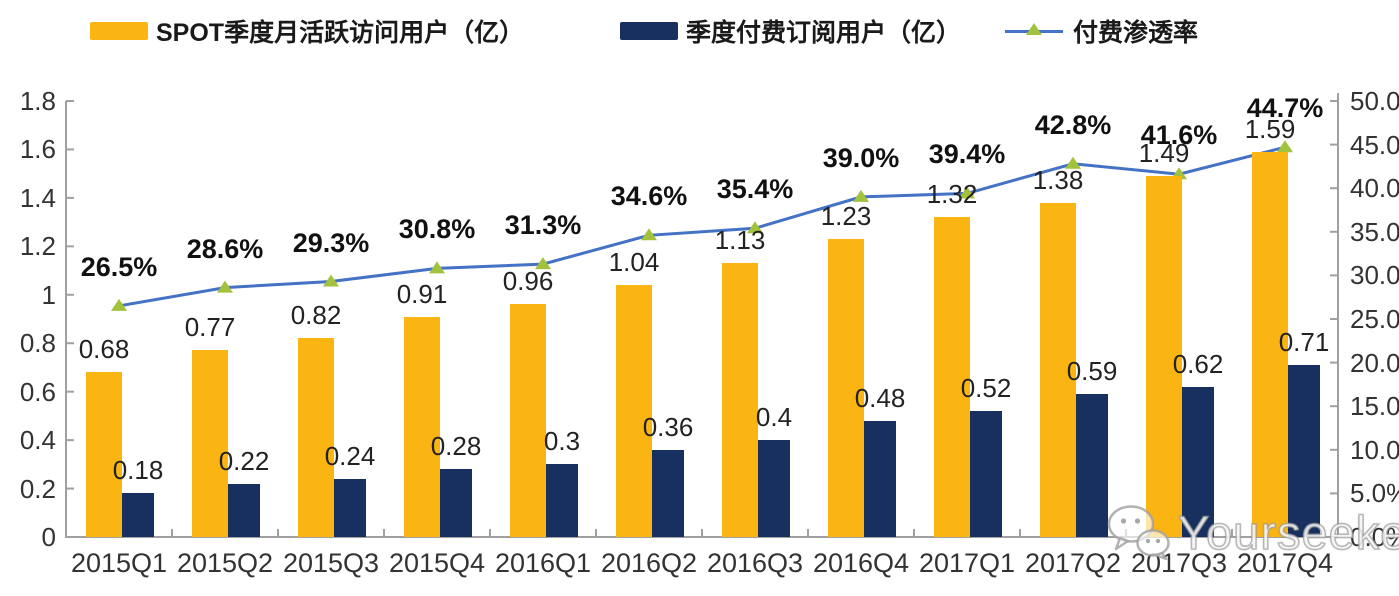 The image size is (1399, 596). I want to click on bar-mau-2015Q1, so click(104, 454).